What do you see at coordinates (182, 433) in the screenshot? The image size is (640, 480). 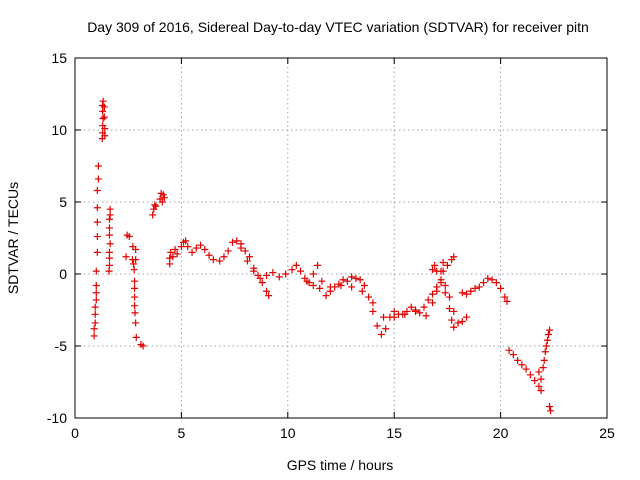 I see `x-tick-label: 5` at bounding box center [182, 433].